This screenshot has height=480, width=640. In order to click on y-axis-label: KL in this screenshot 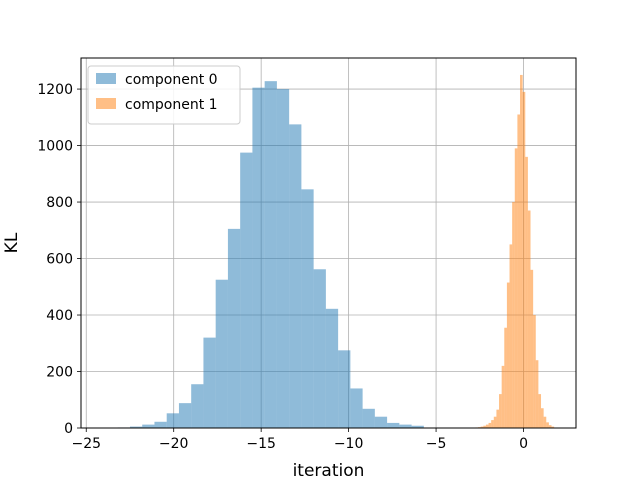, I will do `click(12, 242)`.